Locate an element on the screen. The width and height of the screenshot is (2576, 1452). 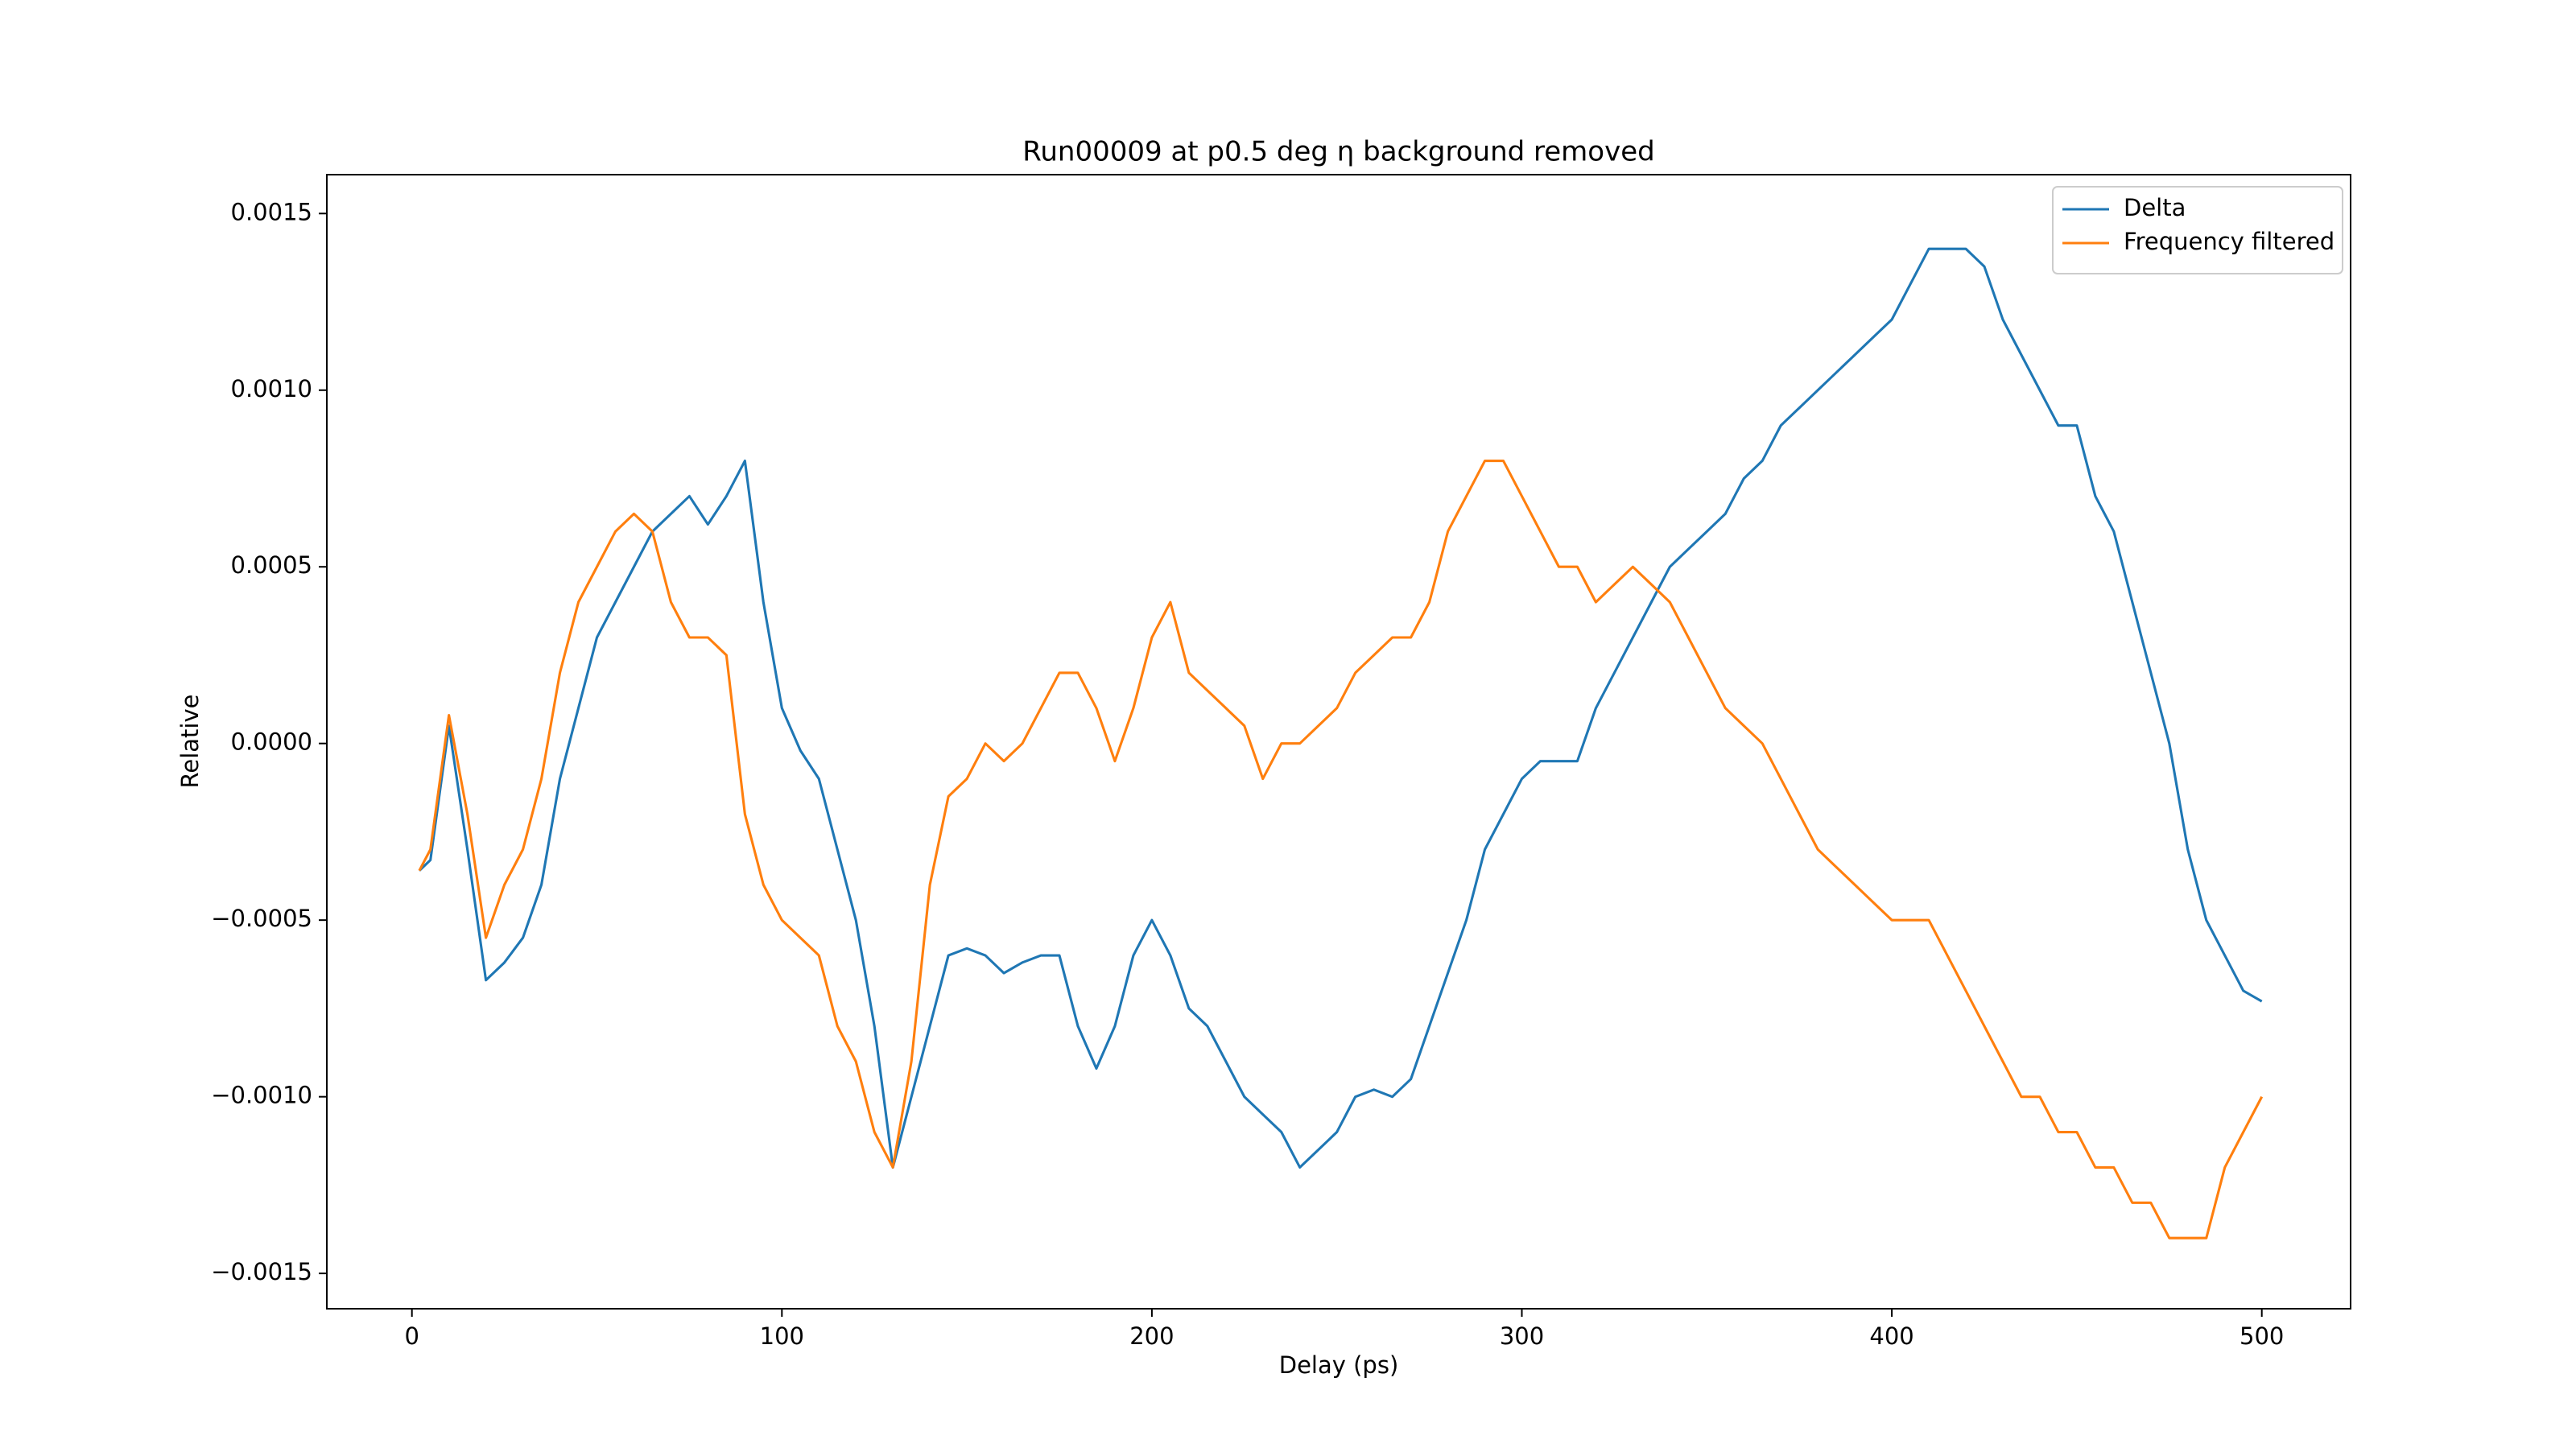
y-axis-label: Relative is located at coordinates (190, 742).